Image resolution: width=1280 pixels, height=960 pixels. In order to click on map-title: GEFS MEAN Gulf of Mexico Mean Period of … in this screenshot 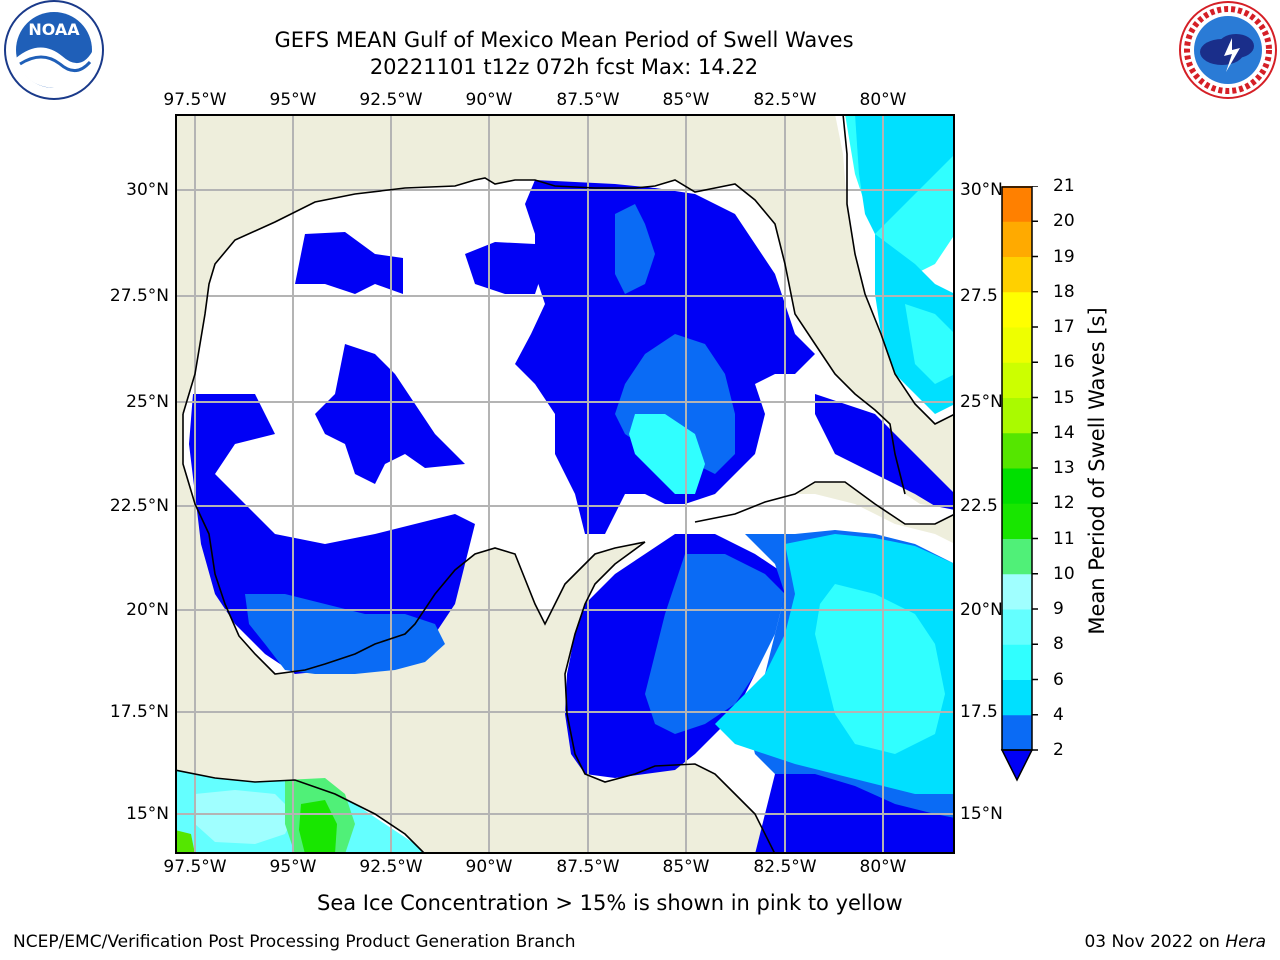, I will do `click(564, 40)`.